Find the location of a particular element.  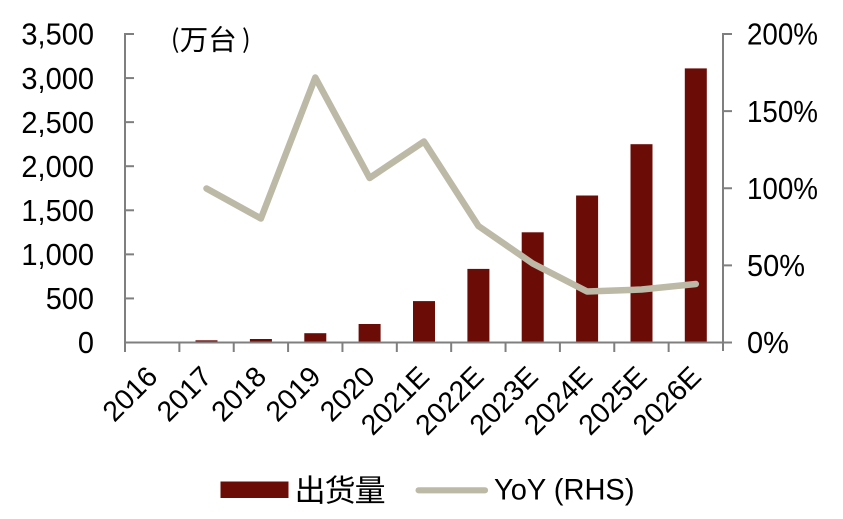

svg-text: 150% is located at coordinates (782, 111).